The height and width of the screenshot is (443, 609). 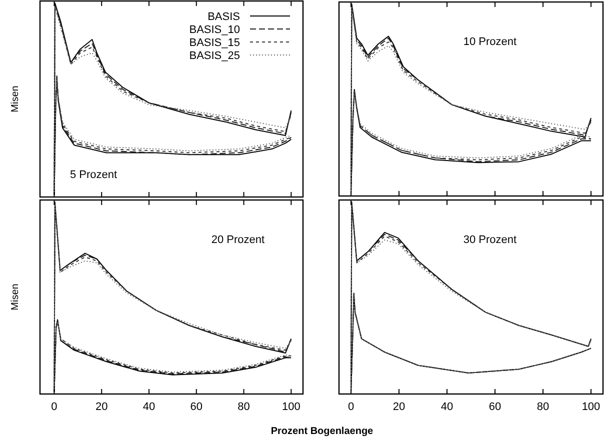 What do you see at coordinates (322, 431) in the screenshot?
I see `x-axis-title: Prozent Bogenlaenge` at bounding box center [322, 431].